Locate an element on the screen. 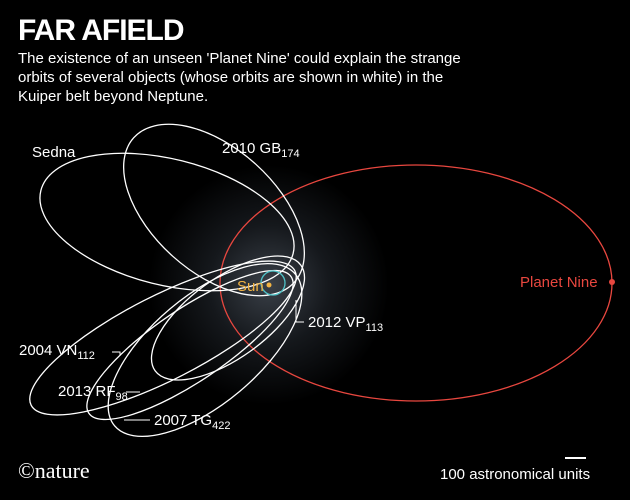  gb174-orbit is located at coordinates (214, 210).